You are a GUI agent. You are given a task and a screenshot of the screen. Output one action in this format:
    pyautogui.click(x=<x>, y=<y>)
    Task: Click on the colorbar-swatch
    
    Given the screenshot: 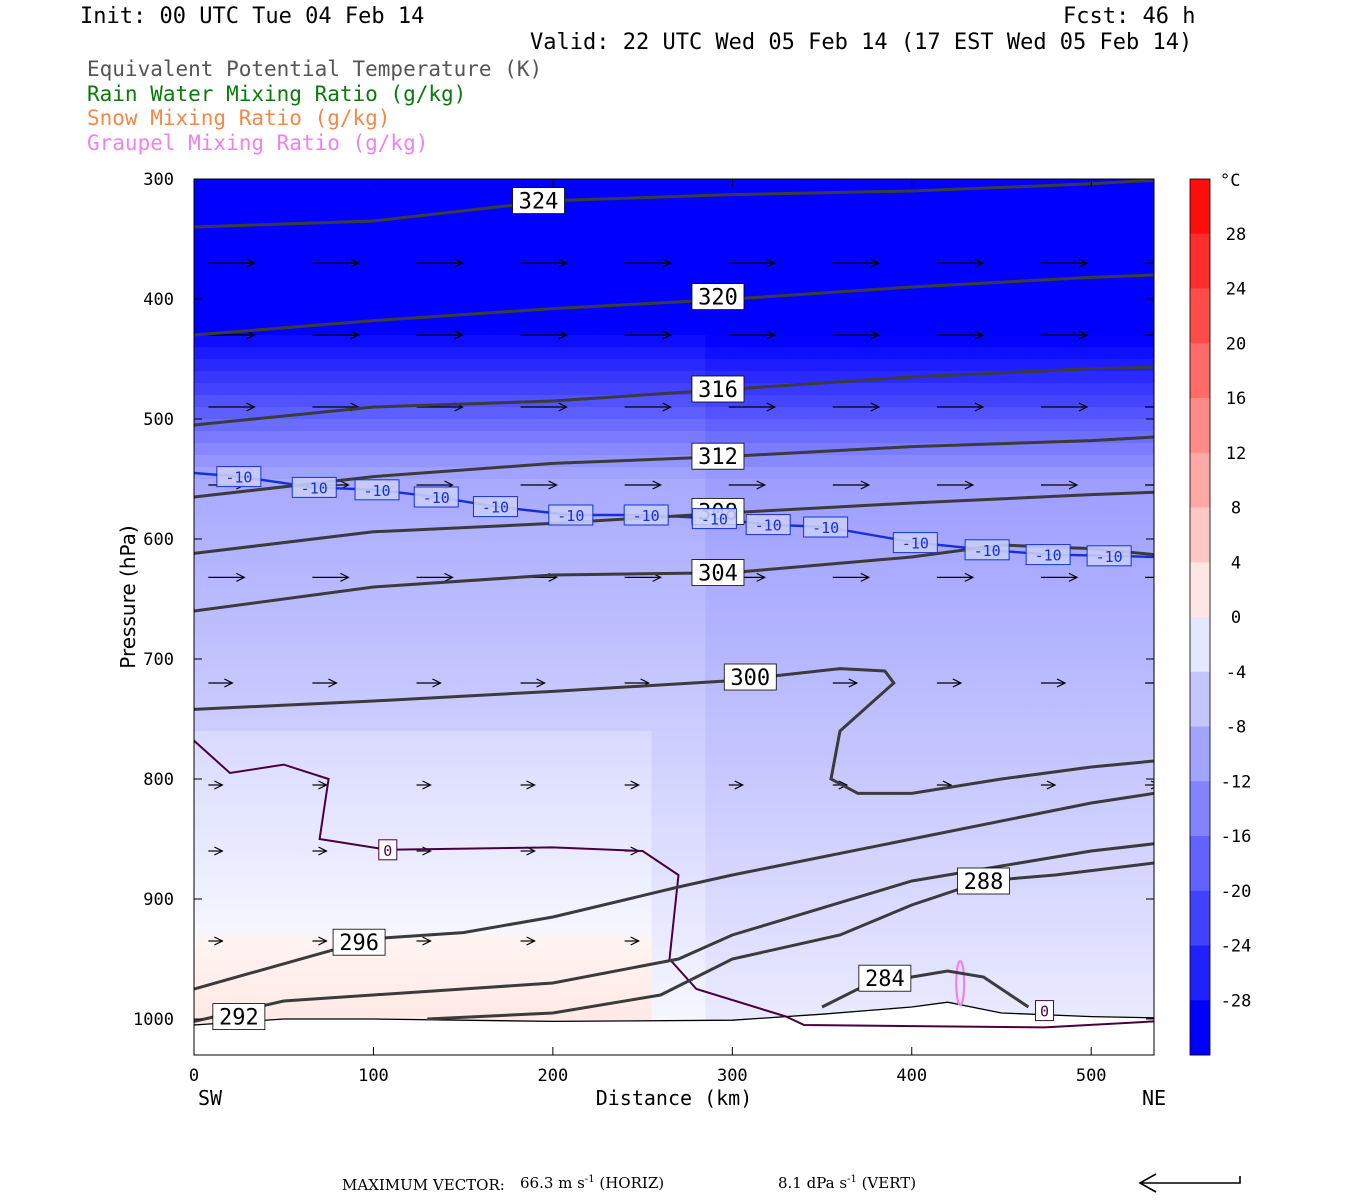 What is the action you would take?
    pyautogui.click(x=1200, y=207)
    